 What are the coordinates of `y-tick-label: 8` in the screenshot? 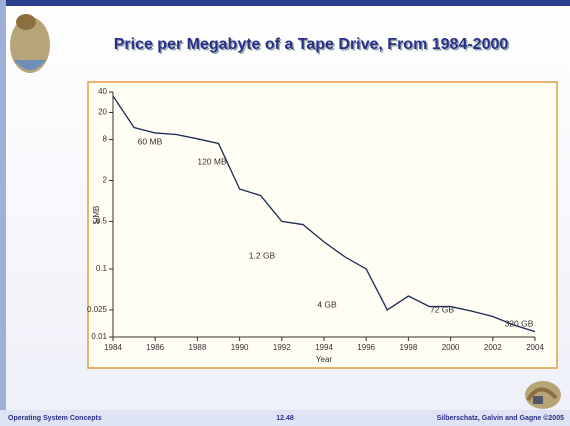 It's located at (105, 139).